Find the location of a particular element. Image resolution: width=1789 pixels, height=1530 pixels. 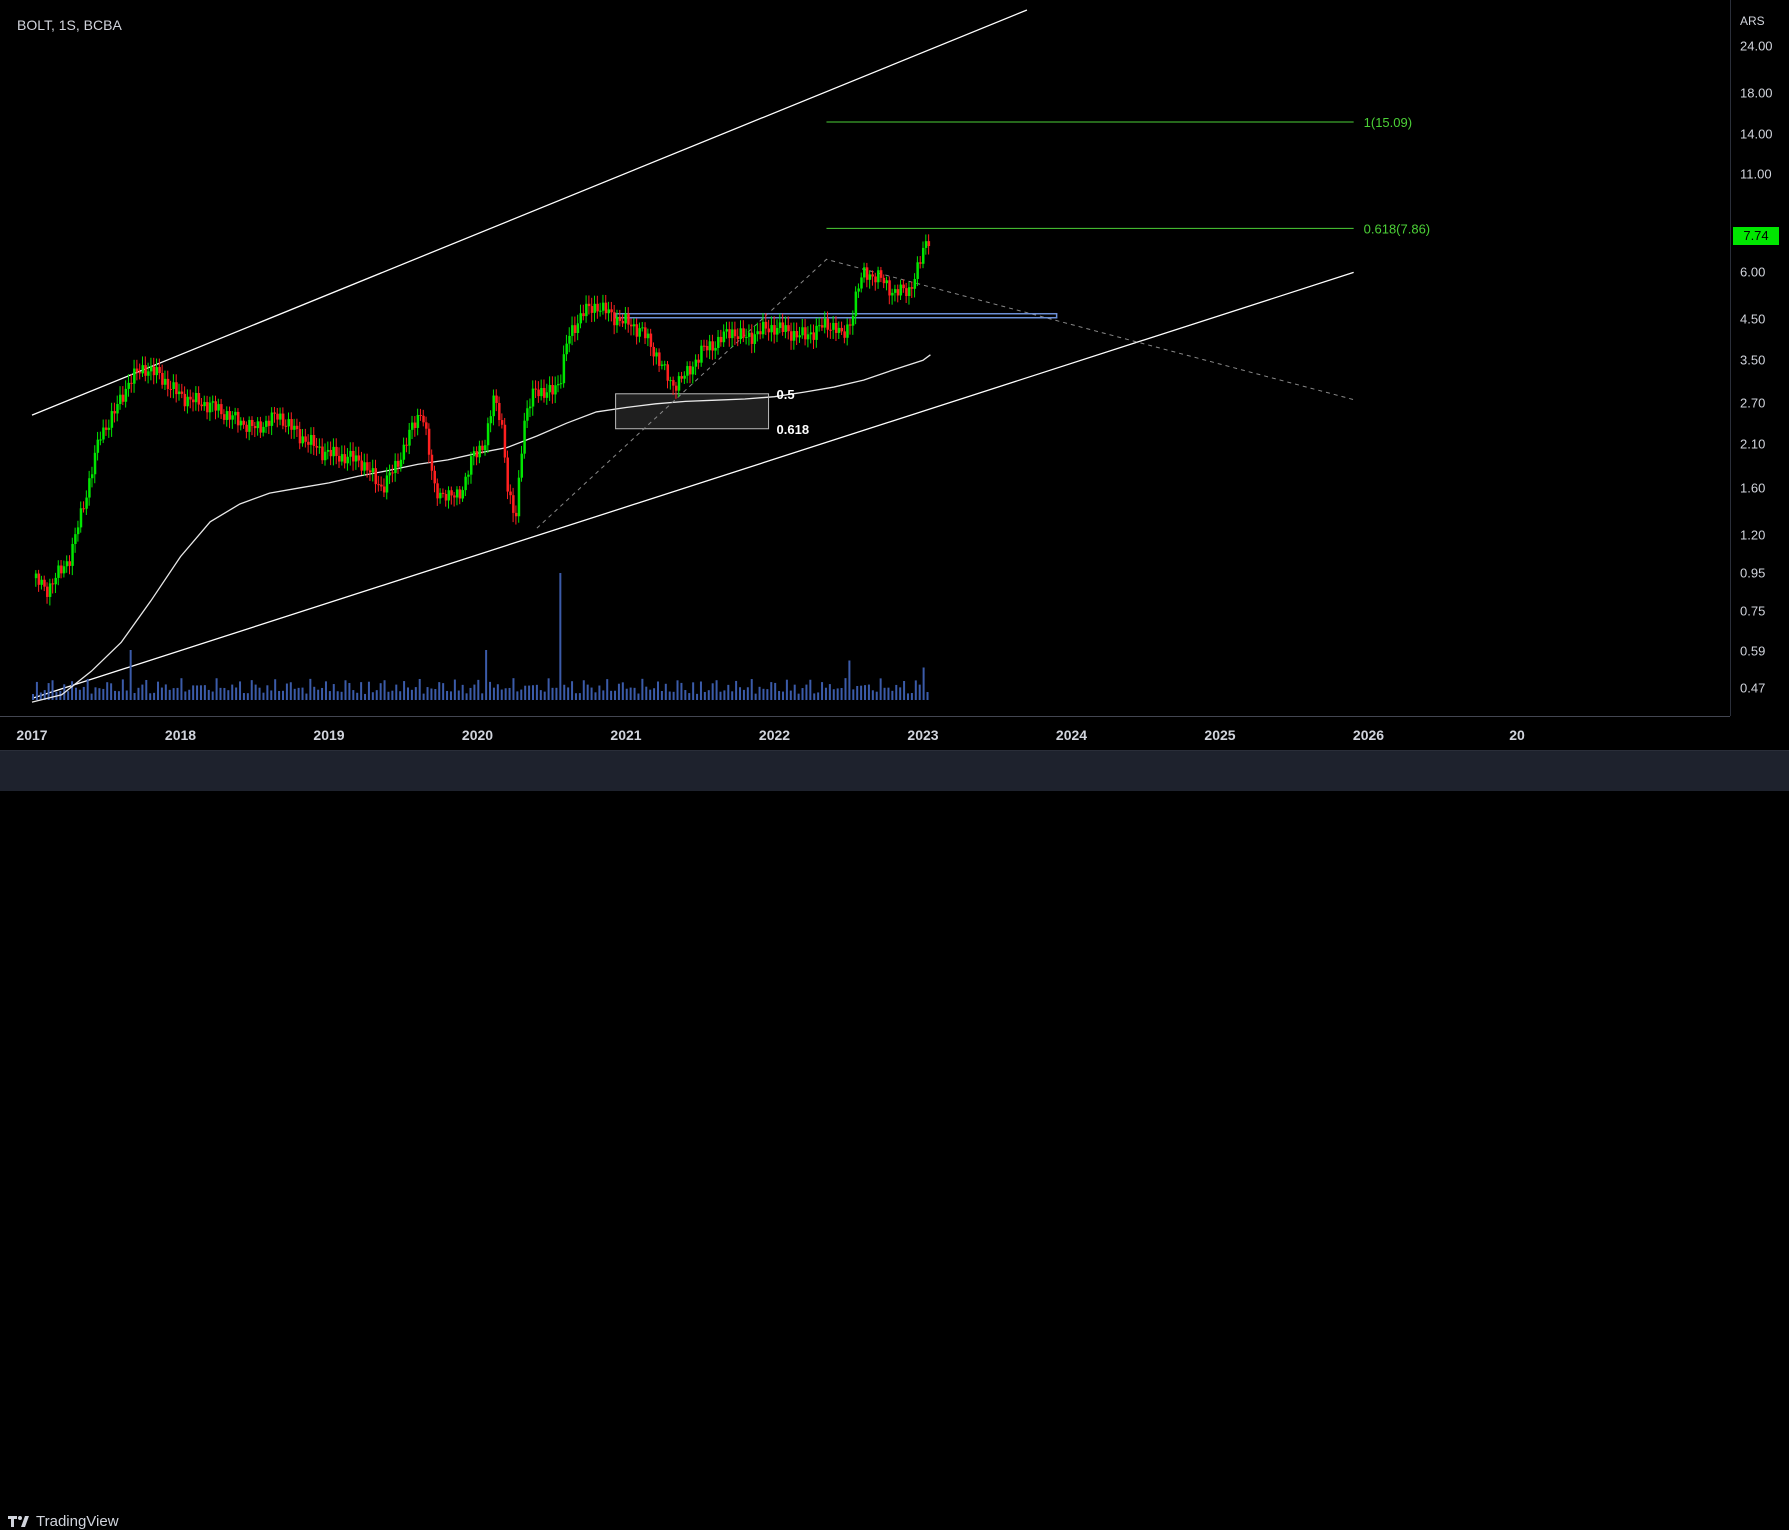

retrace-0618-label: 0.618 is located at coordinates (793, 429).